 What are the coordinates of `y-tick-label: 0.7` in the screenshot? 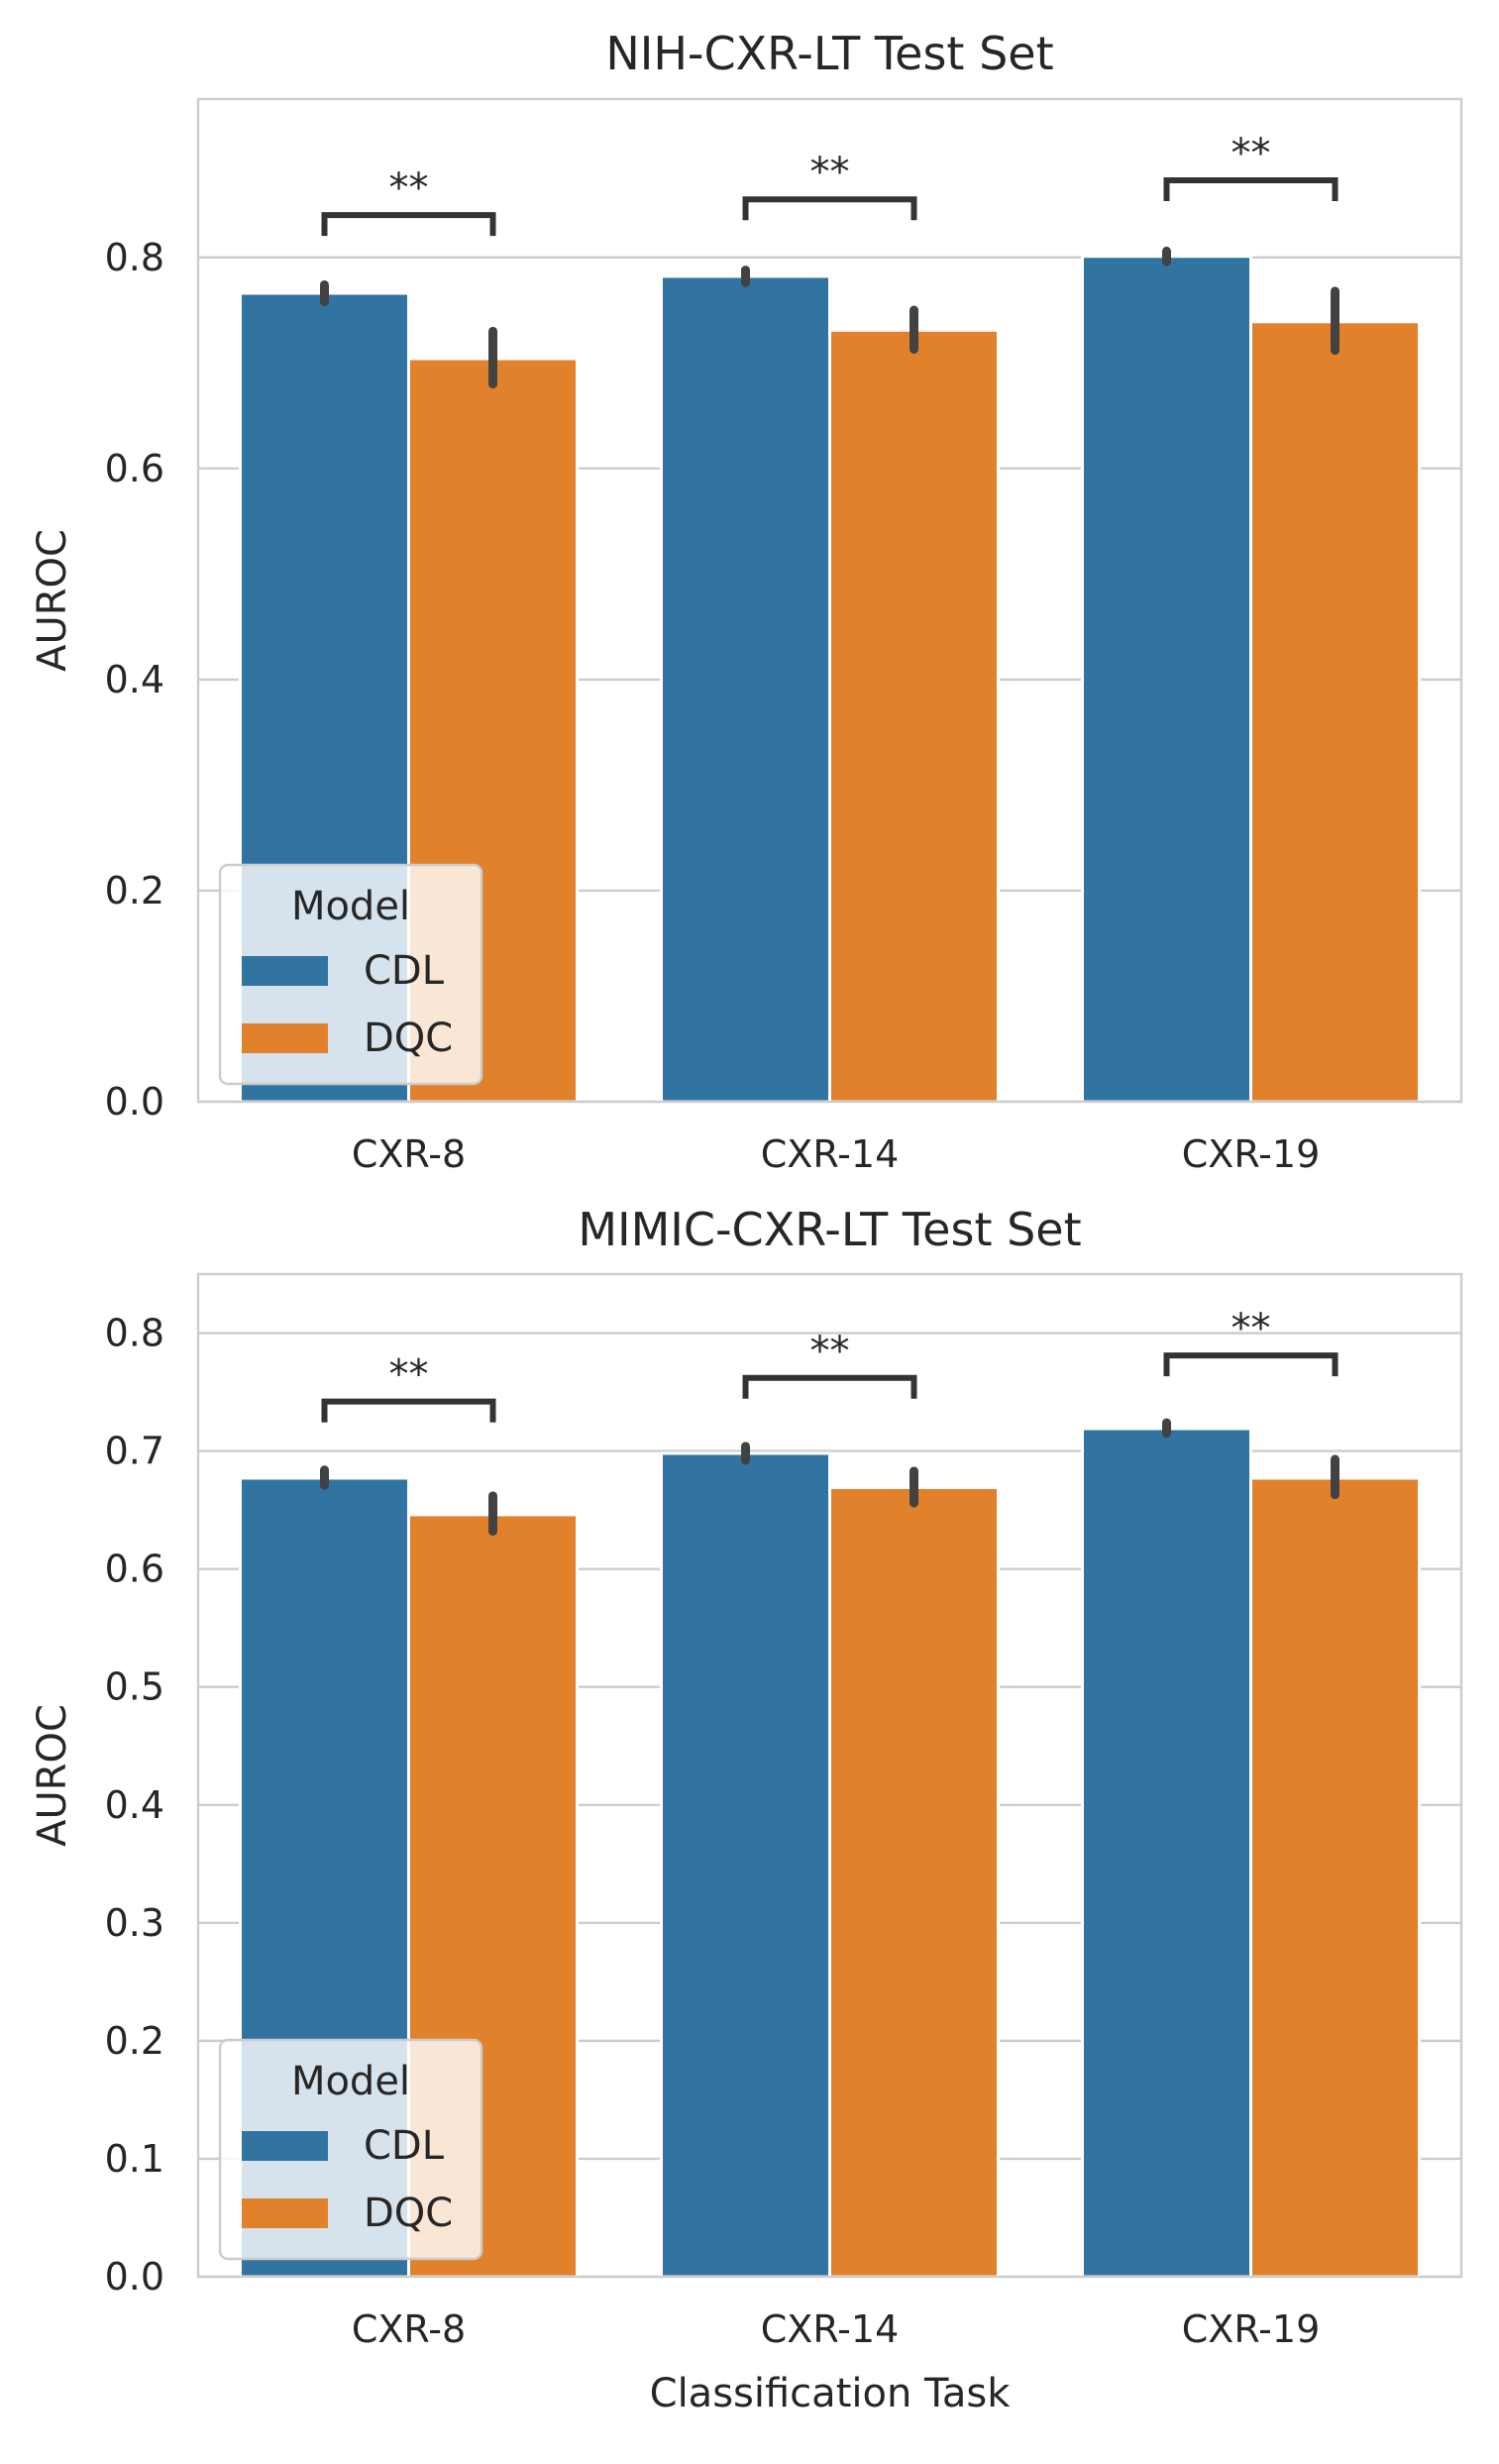 It's located at (134, 1451).